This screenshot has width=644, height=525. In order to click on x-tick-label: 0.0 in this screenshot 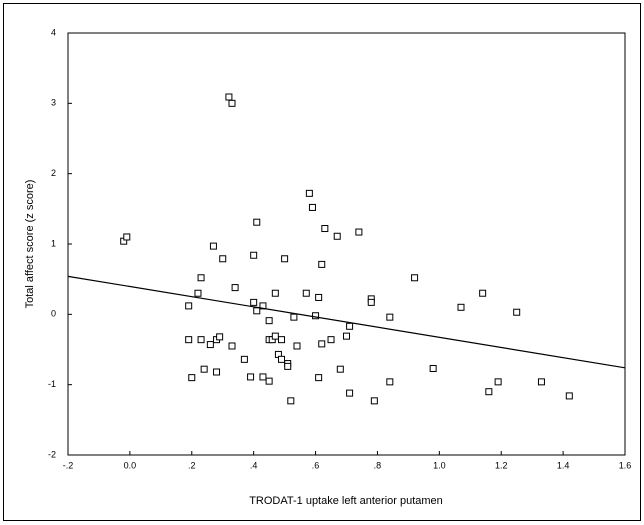, I will do `click(130, 465)`.